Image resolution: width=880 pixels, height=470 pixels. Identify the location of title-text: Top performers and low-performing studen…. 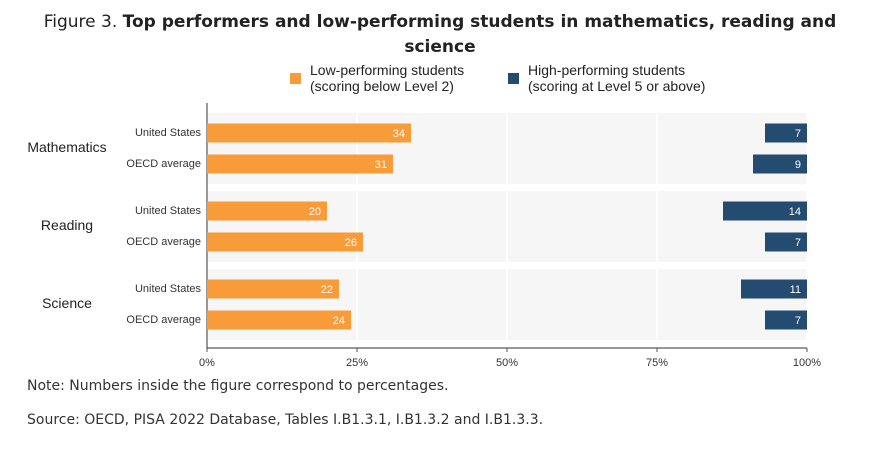
(479, 34).